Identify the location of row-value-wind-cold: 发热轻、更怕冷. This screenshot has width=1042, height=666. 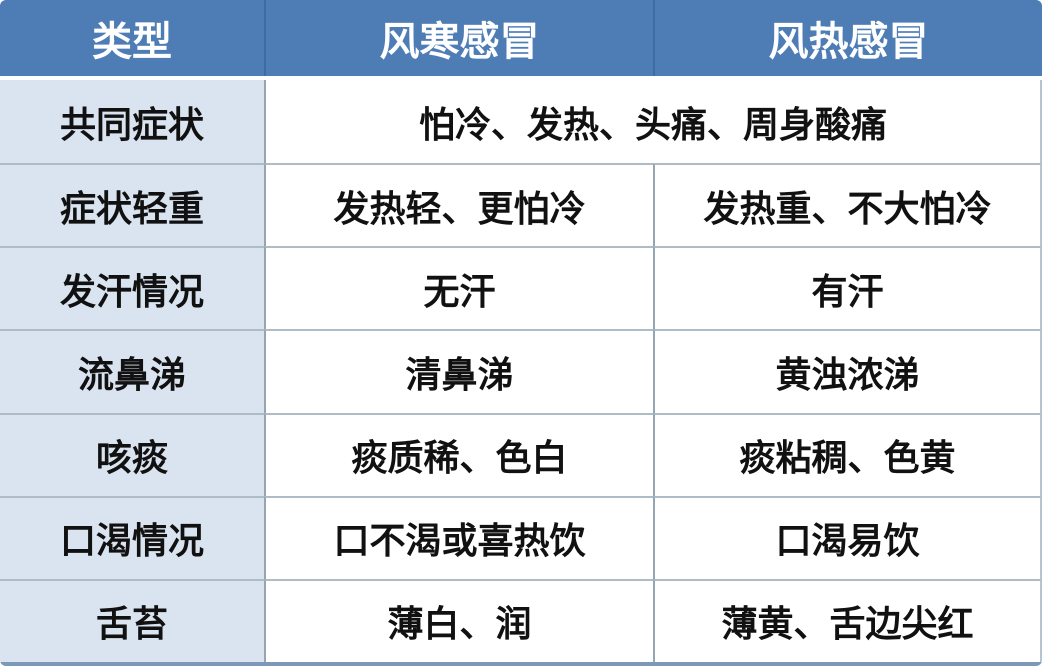
(458, 205).